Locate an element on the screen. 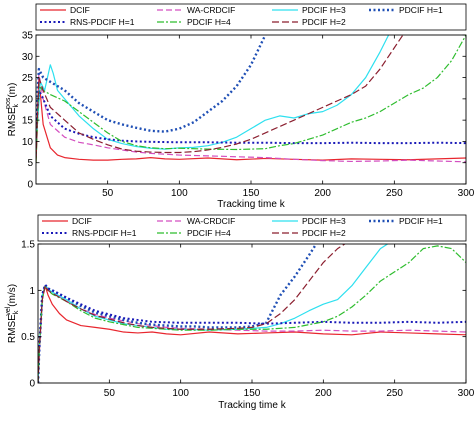 The image size is (474, 423). y-tick-label: 20 is located at coordinates (28, 99).